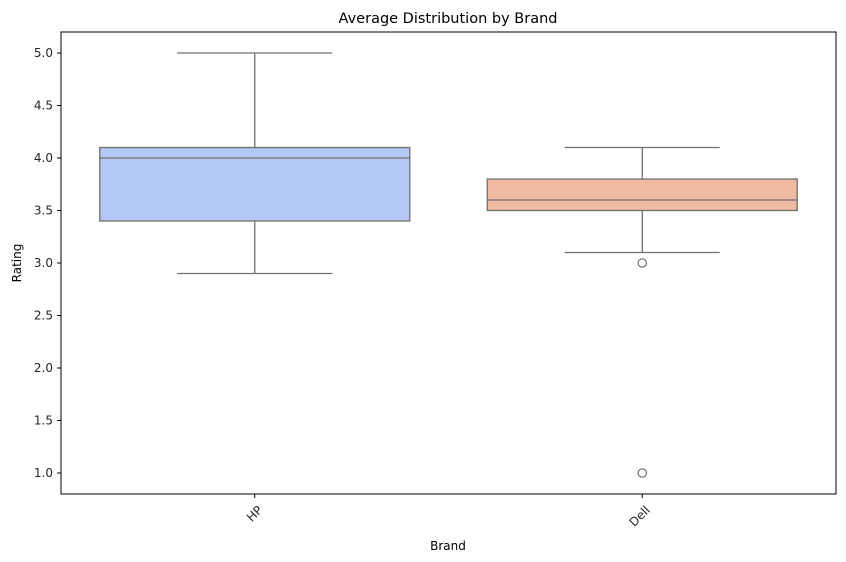 The width and height of the screenshot is (846, 562). I want to click on chart-title: Average Distribution by Brand, so click(448, 19).